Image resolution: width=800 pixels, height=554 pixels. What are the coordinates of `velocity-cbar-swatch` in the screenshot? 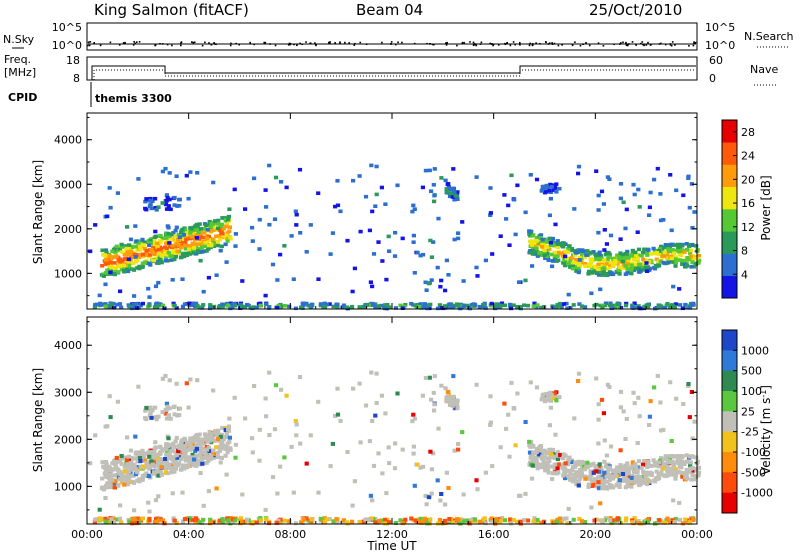 It's located at (729, 503).